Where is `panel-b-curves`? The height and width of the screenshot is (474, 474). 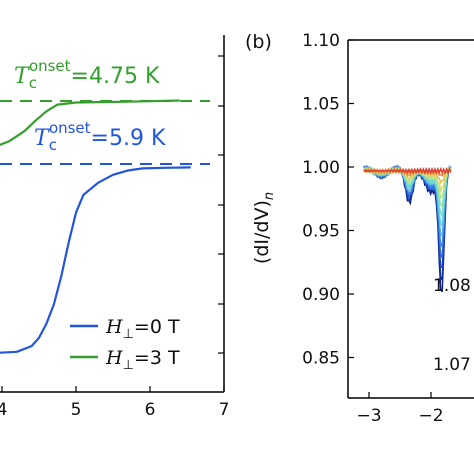
panel-b-curves is located at coordinates (407, 228).